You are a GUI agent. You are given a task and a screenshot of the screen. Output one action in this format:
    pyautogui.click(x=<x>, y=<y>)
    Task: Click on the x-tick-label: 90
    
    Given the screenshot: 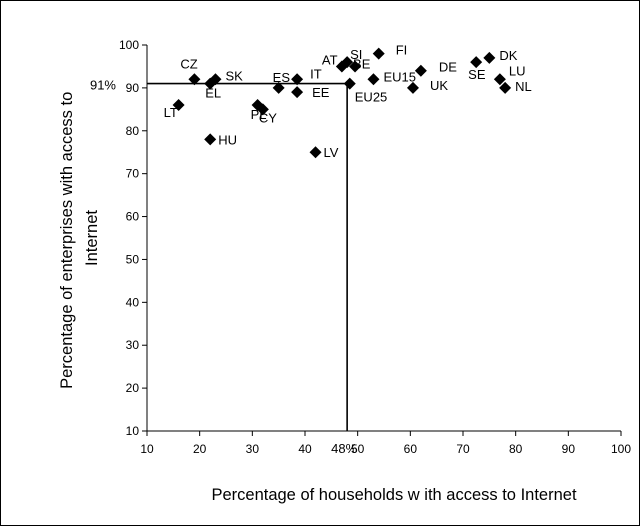 What is the action you would take?
    pyautogui.click(x=569, y=449)
    